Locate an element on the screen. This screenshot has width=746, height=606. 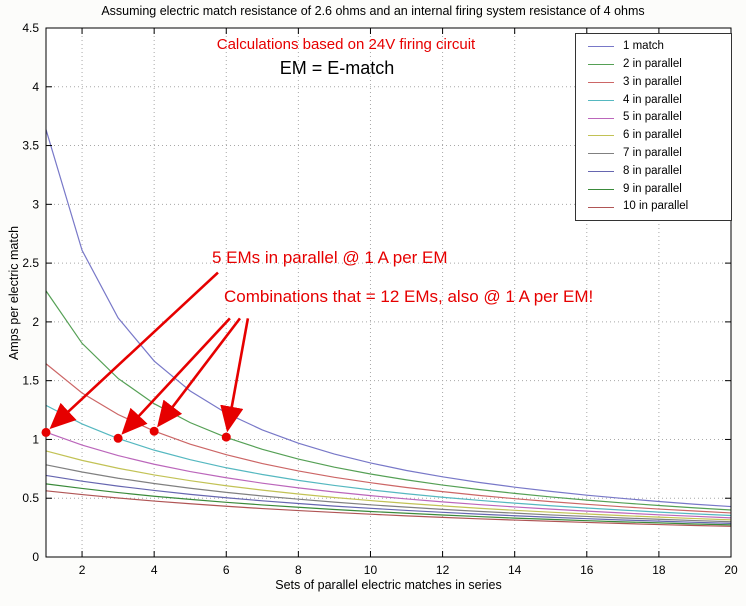
series-line-9-in-parallel is located at coordinates (388, 504).